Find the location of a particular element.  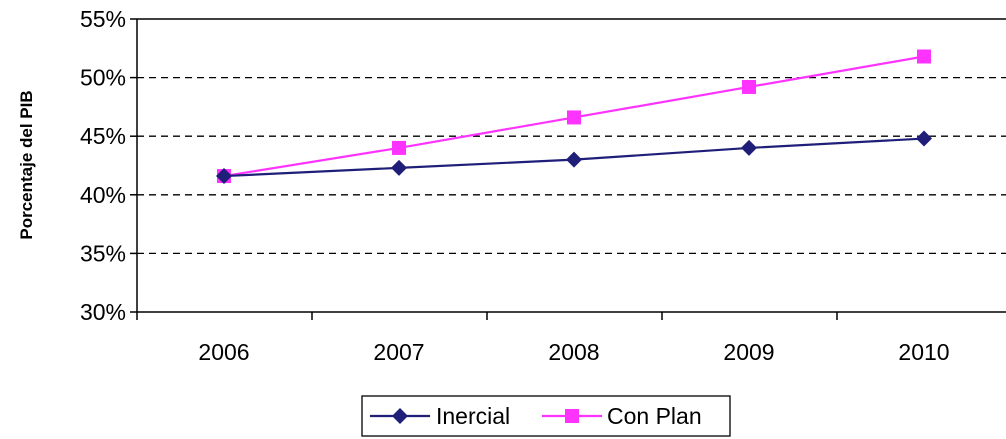

y-tick-label: 35% is located at coordinates (103, 253).